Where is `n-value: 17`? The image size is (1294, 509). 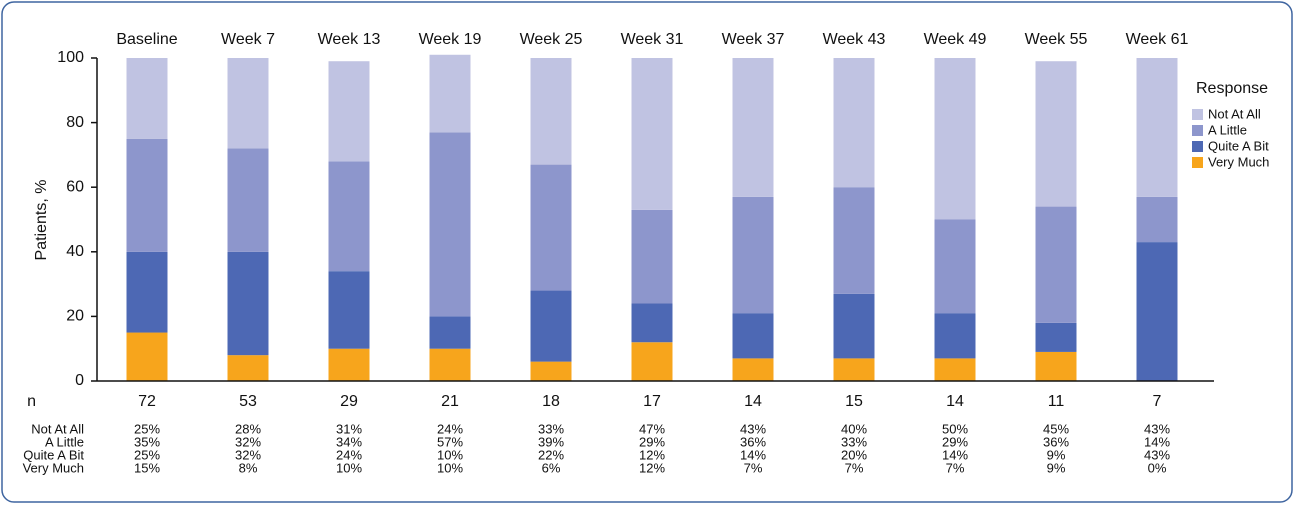 n-value: 17 is located at coordinates (652, 401).